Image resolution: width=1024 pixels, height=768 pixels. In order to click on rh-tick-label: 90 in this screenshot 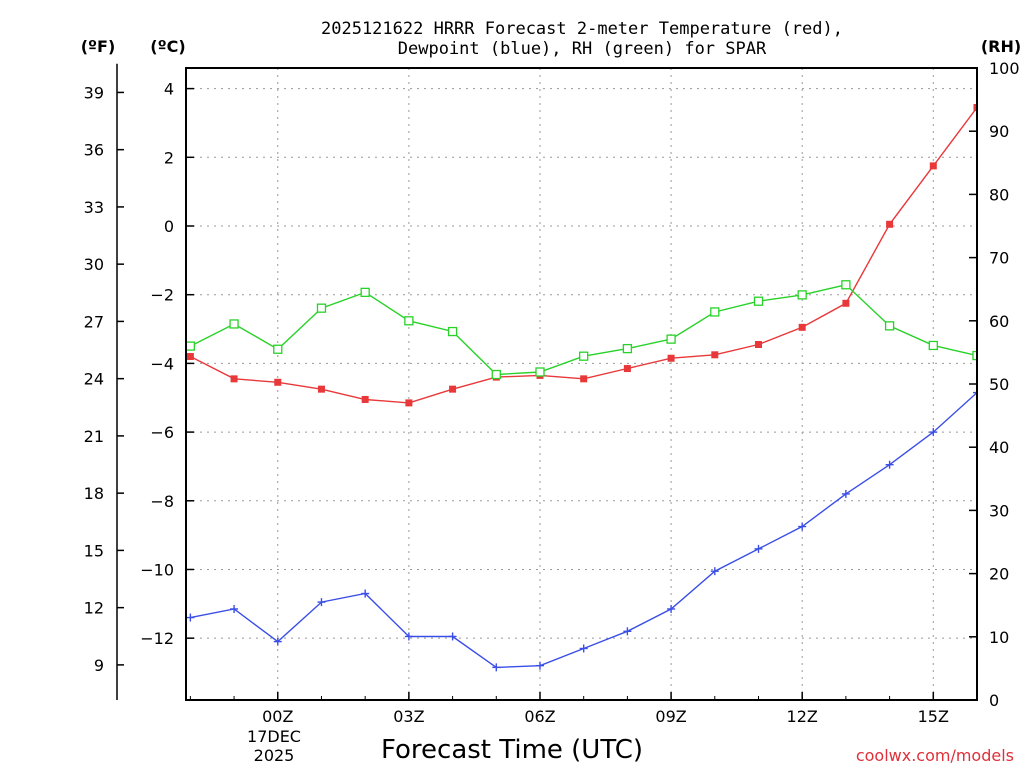, I will do `click(999, 131)`.